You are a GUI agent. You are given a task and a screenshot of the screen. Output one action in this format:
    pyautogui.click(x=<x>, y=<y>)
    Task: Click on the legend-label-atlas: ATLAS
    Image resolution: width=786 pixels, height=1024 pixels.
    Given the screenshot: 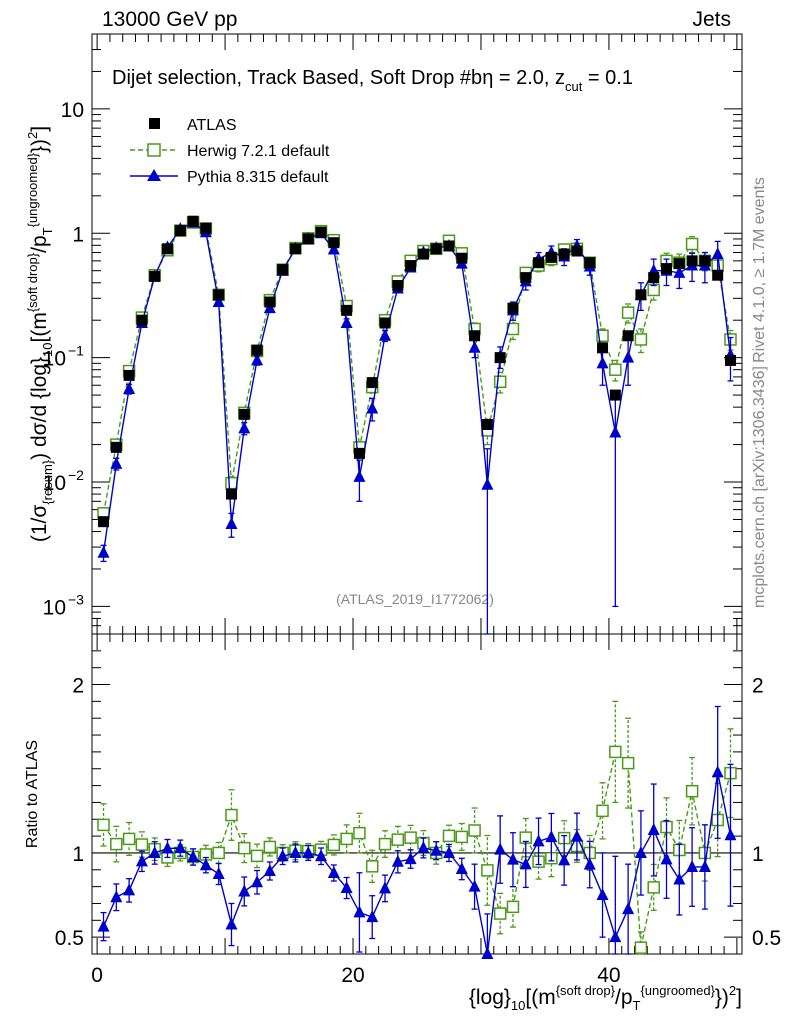 What is the action you would take?
    pyautogui.click(x=212, y=125)
    